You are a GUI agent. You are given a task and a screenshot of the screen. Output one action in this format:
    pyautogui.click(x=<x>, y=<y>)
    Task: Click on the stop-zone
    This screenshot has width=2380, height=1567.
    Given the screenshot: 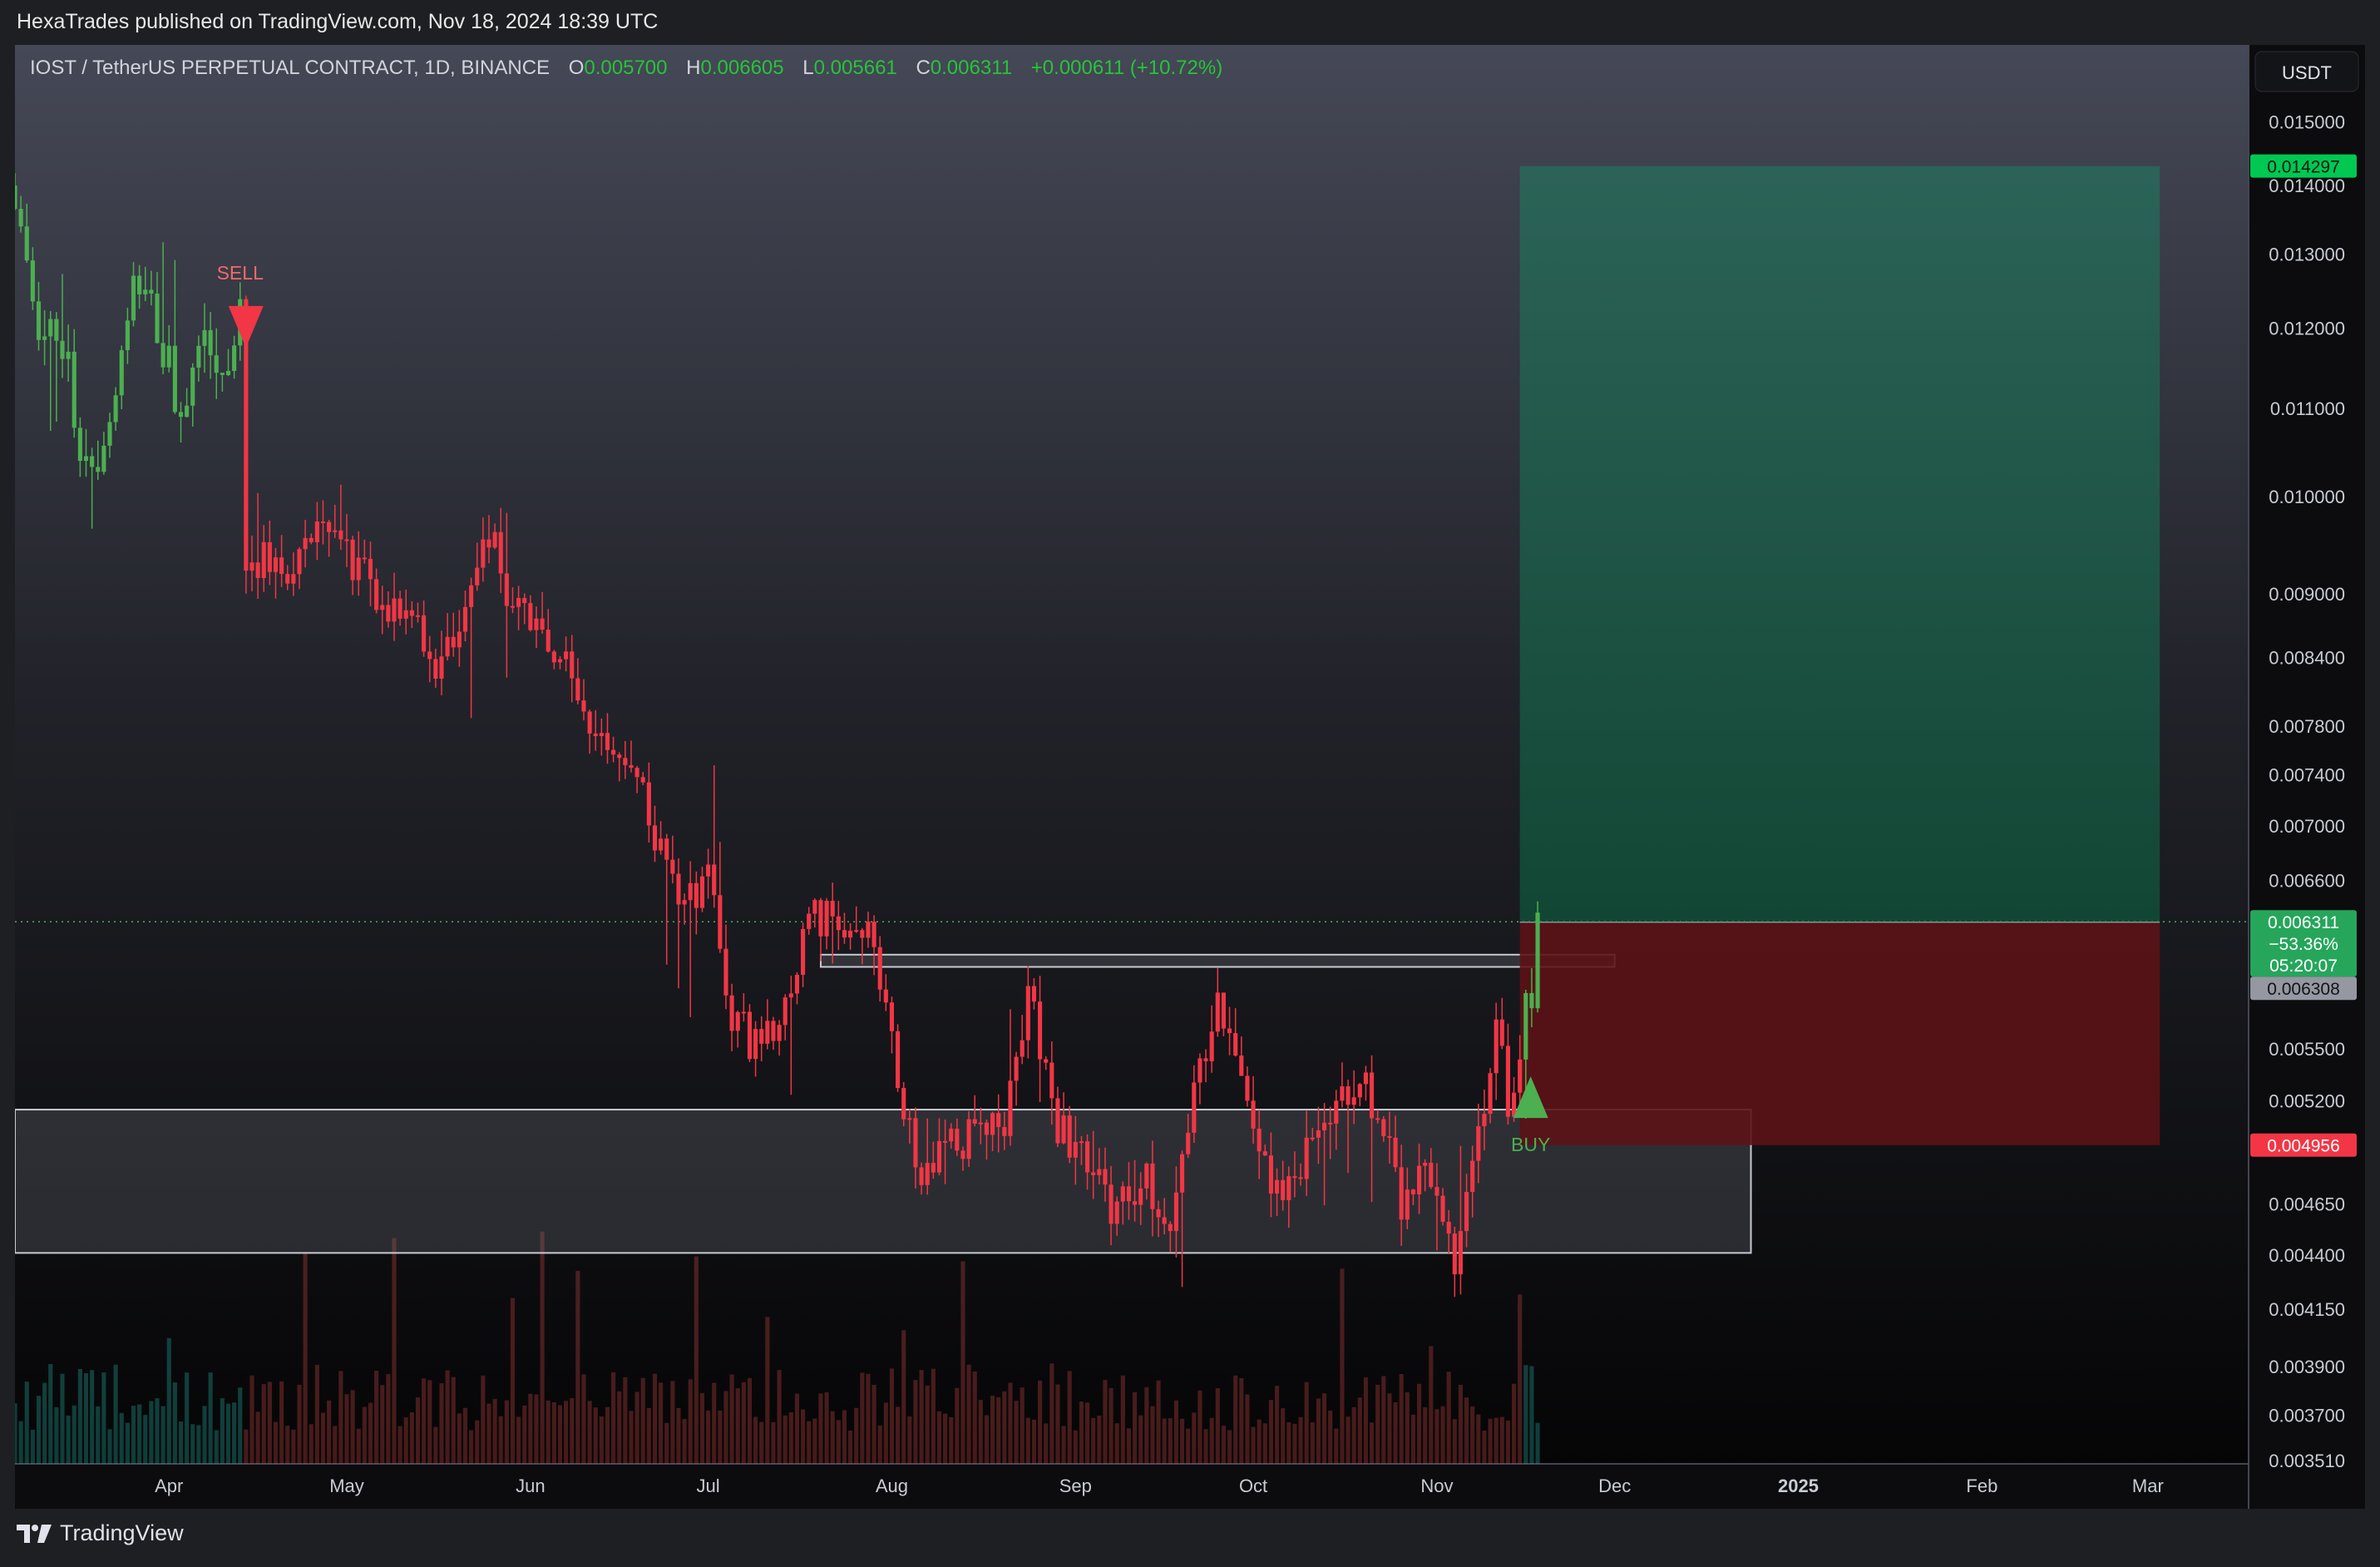 What is the action you would take?
    pyautogui.click(x=1839, y=1033)
    